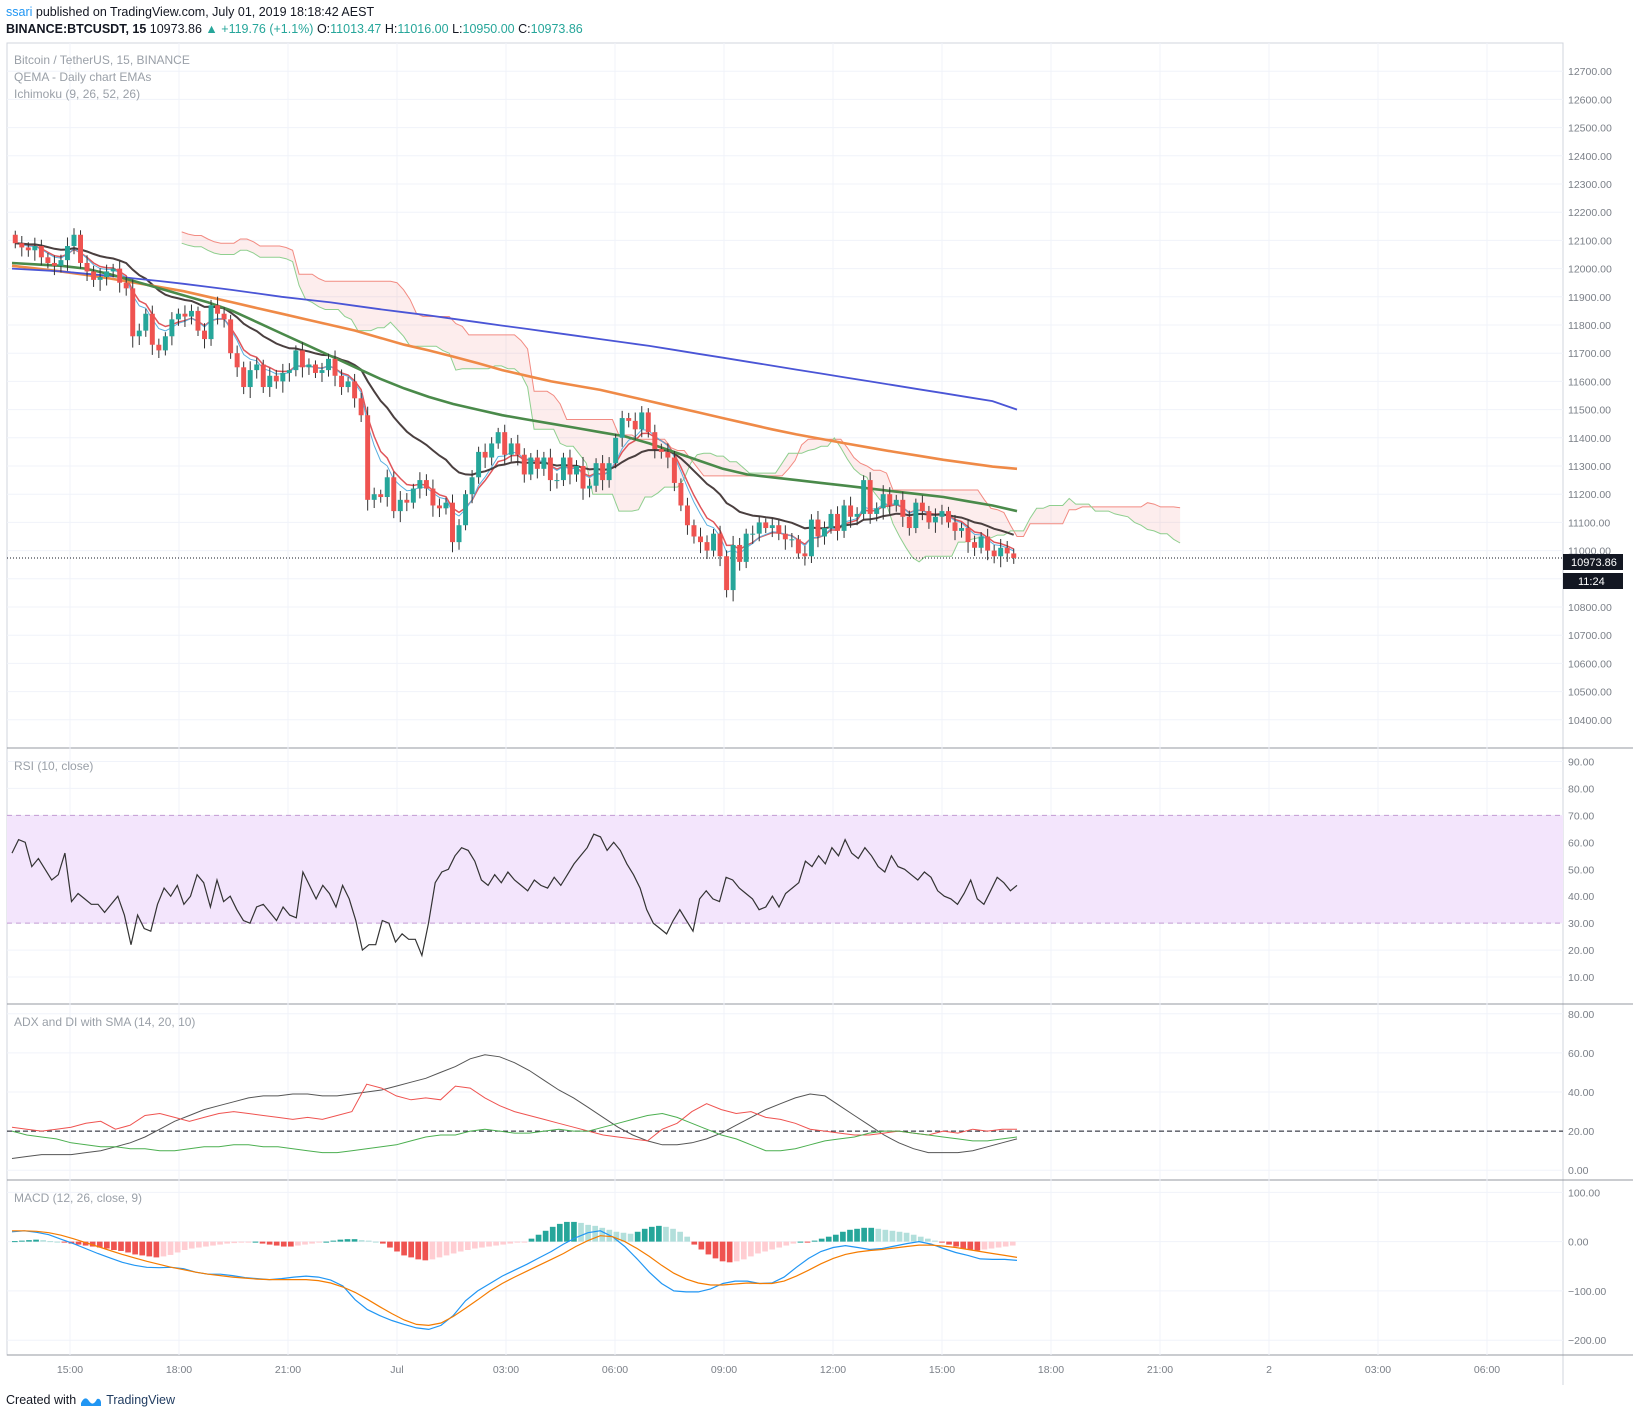 The image size is (1633, 1419). Describe the element at coordinates (514, 339) in the screenshot. I see `daily-ema-line` at that location.